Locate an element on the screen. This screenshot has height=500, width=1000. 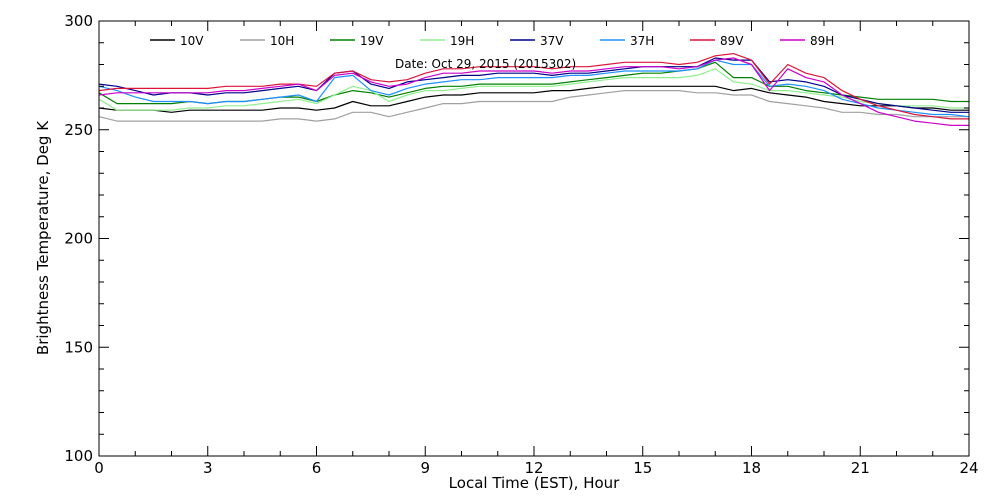
x-tick-label: 9 is located at coordinates (425, 468).